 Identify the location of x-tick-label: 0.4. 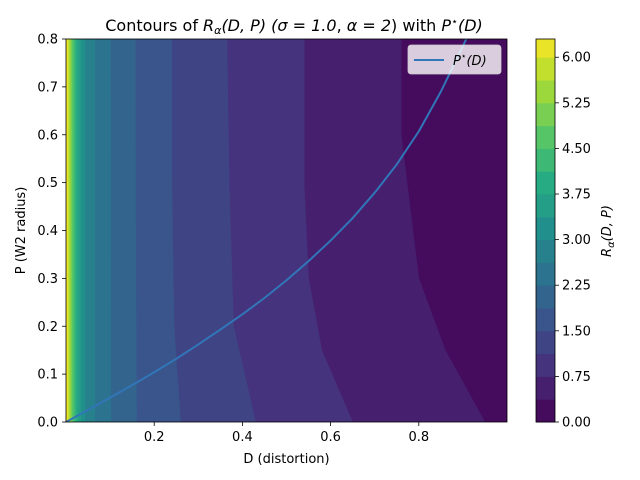
(242, 437).